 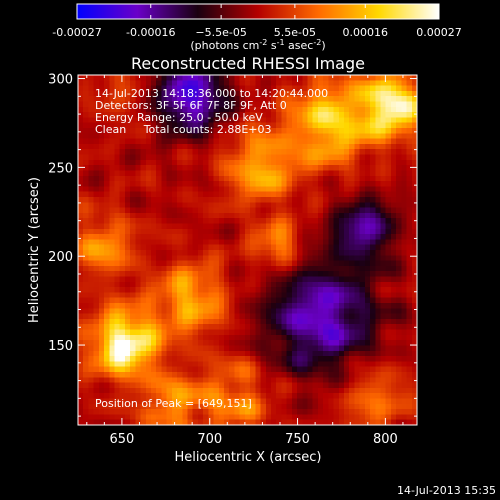 What do you see at coordinates (76, 32) in the screenshot?
I see `colorbar-tick-label: -0.00027` at bounding box center [76, 32].